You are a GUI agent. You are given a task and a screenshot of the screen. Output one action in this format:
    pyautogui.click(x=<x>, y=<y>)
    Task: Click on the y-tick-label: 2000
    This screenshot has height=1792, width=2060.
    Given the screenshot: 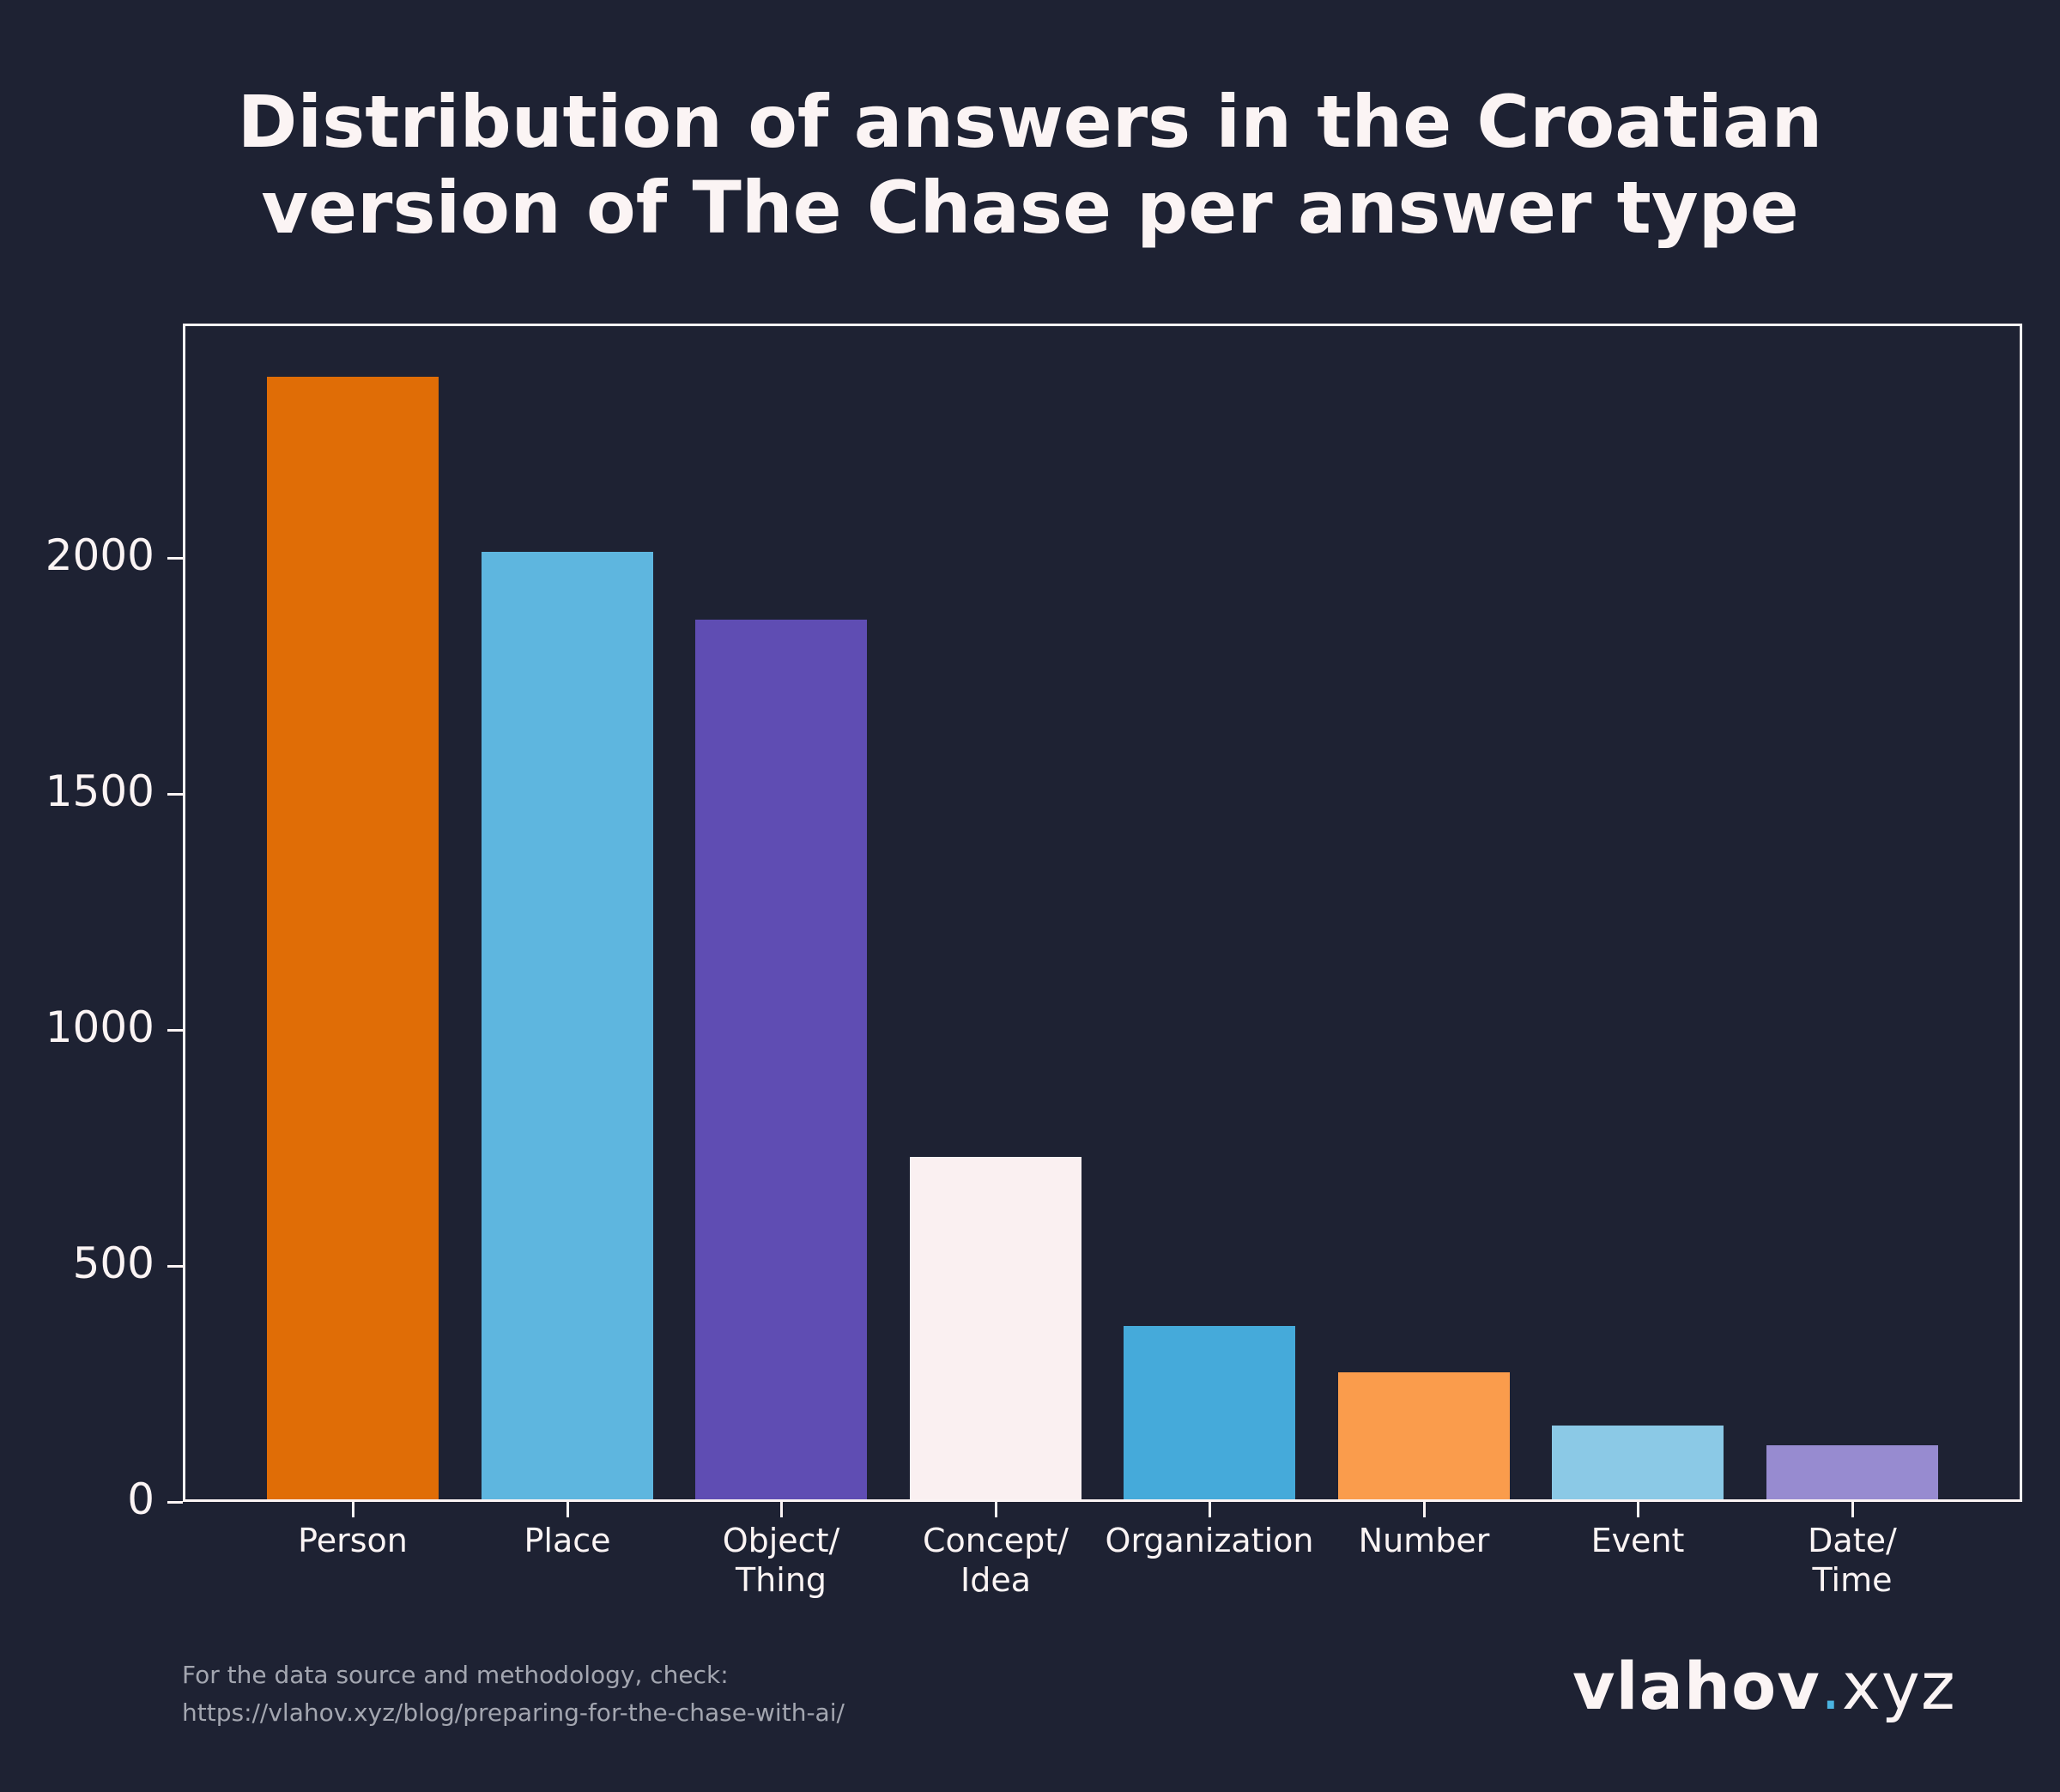 What is the action you would take?
    pyautogui.click(x=99, y=555)
    